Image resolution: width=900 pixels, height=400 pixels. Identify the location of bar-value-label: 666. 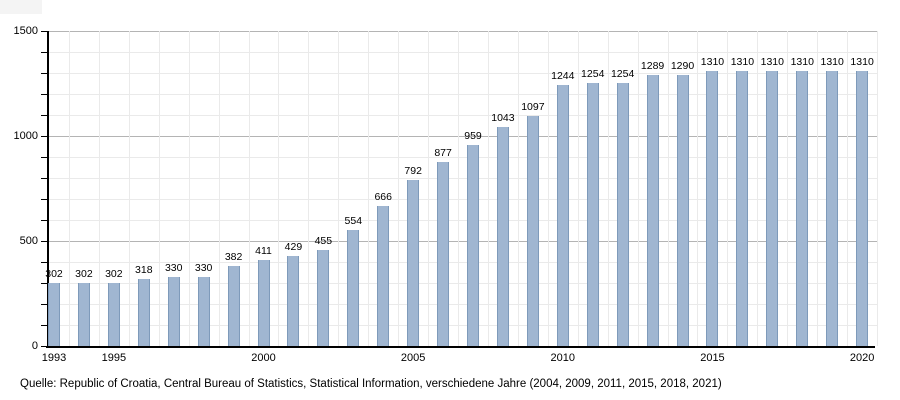
(383, 197).